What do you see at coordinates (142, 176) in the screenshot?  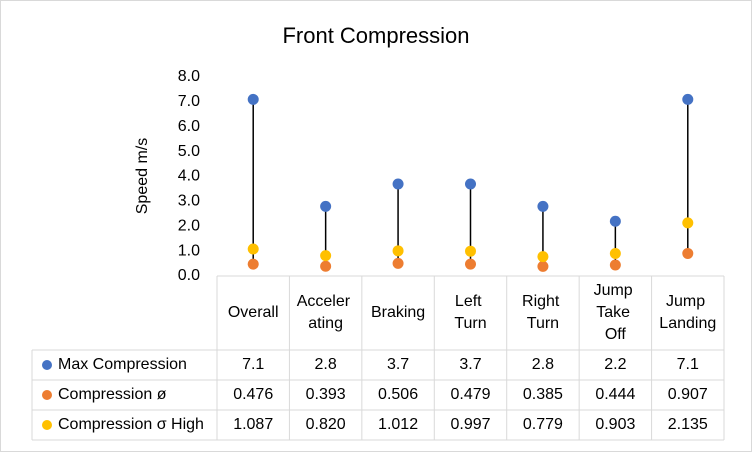 I see `y-axis-title: Speed m/s` at bounding box center [142, 176].